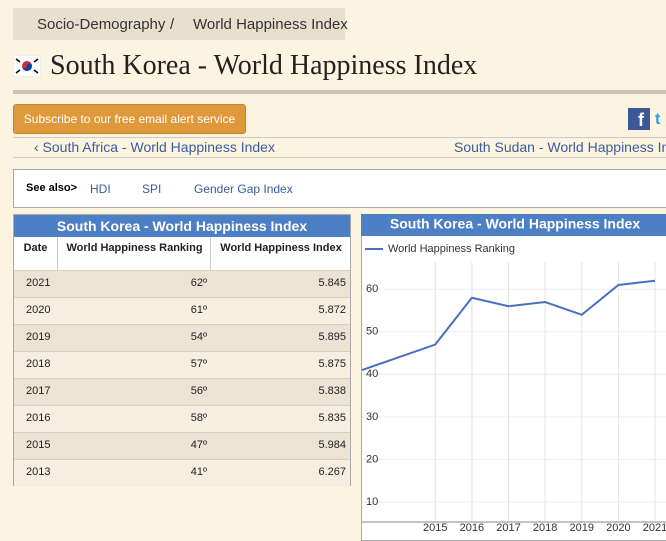  I want to click on see-also-link: HDI, so click(100, 189).